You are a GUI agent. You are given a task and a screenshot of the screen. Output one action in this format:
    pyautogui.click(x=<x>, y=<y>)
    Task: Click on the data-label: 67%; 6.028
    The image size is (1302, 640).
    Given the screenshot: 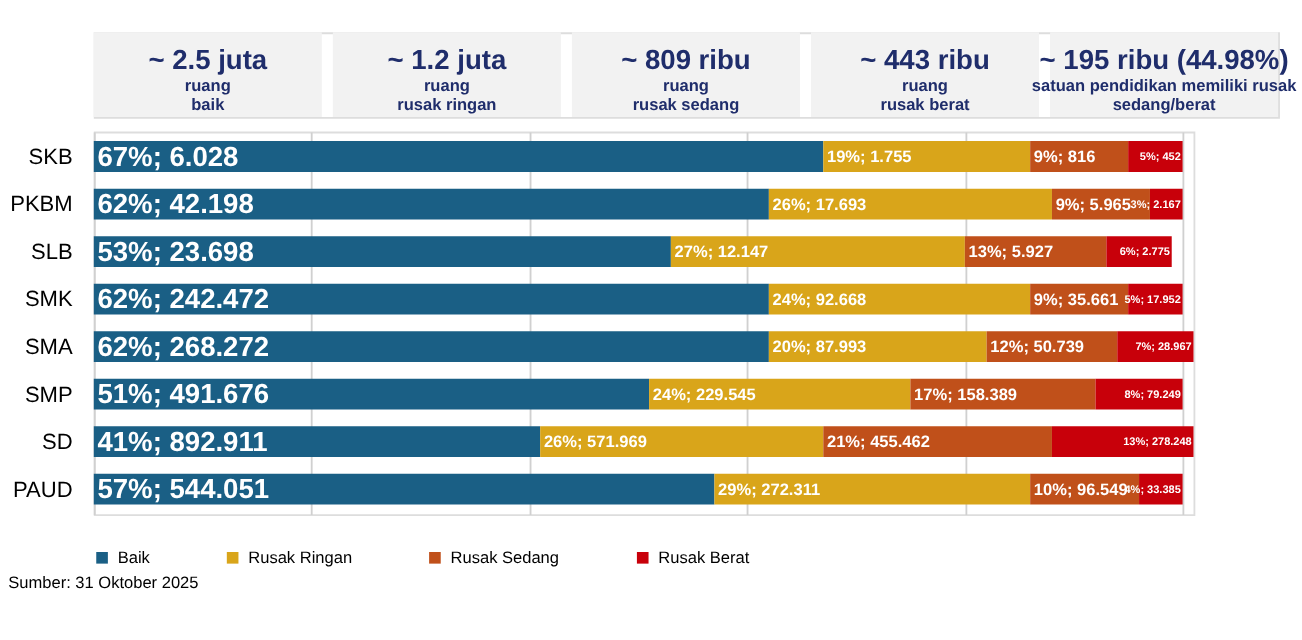 What is the action you would take?
    pyautogui.click(x=168, y=156)
    